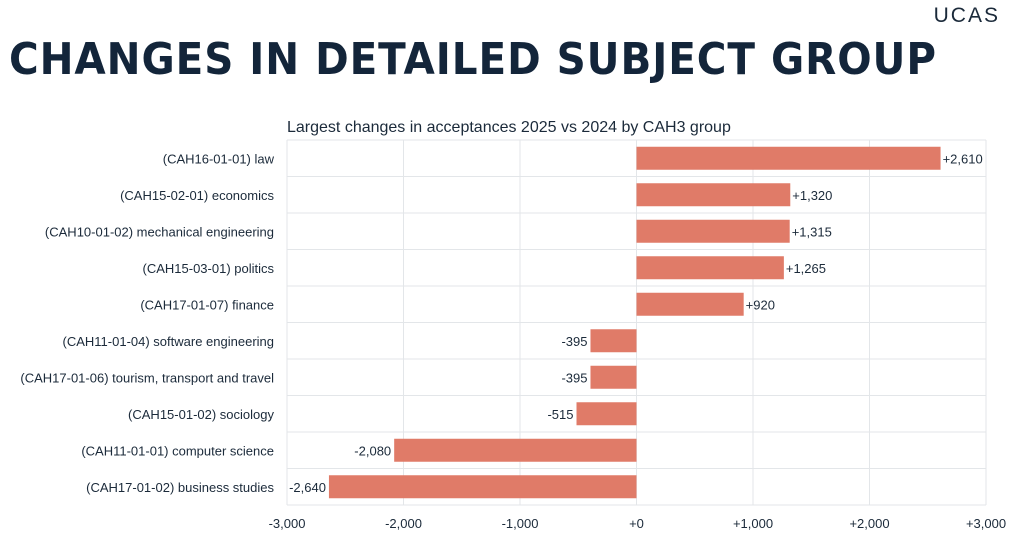 The height and width of the screenshot is (546, 1030). I want to click on x-tick-label: -1,000, so click(520, 523).